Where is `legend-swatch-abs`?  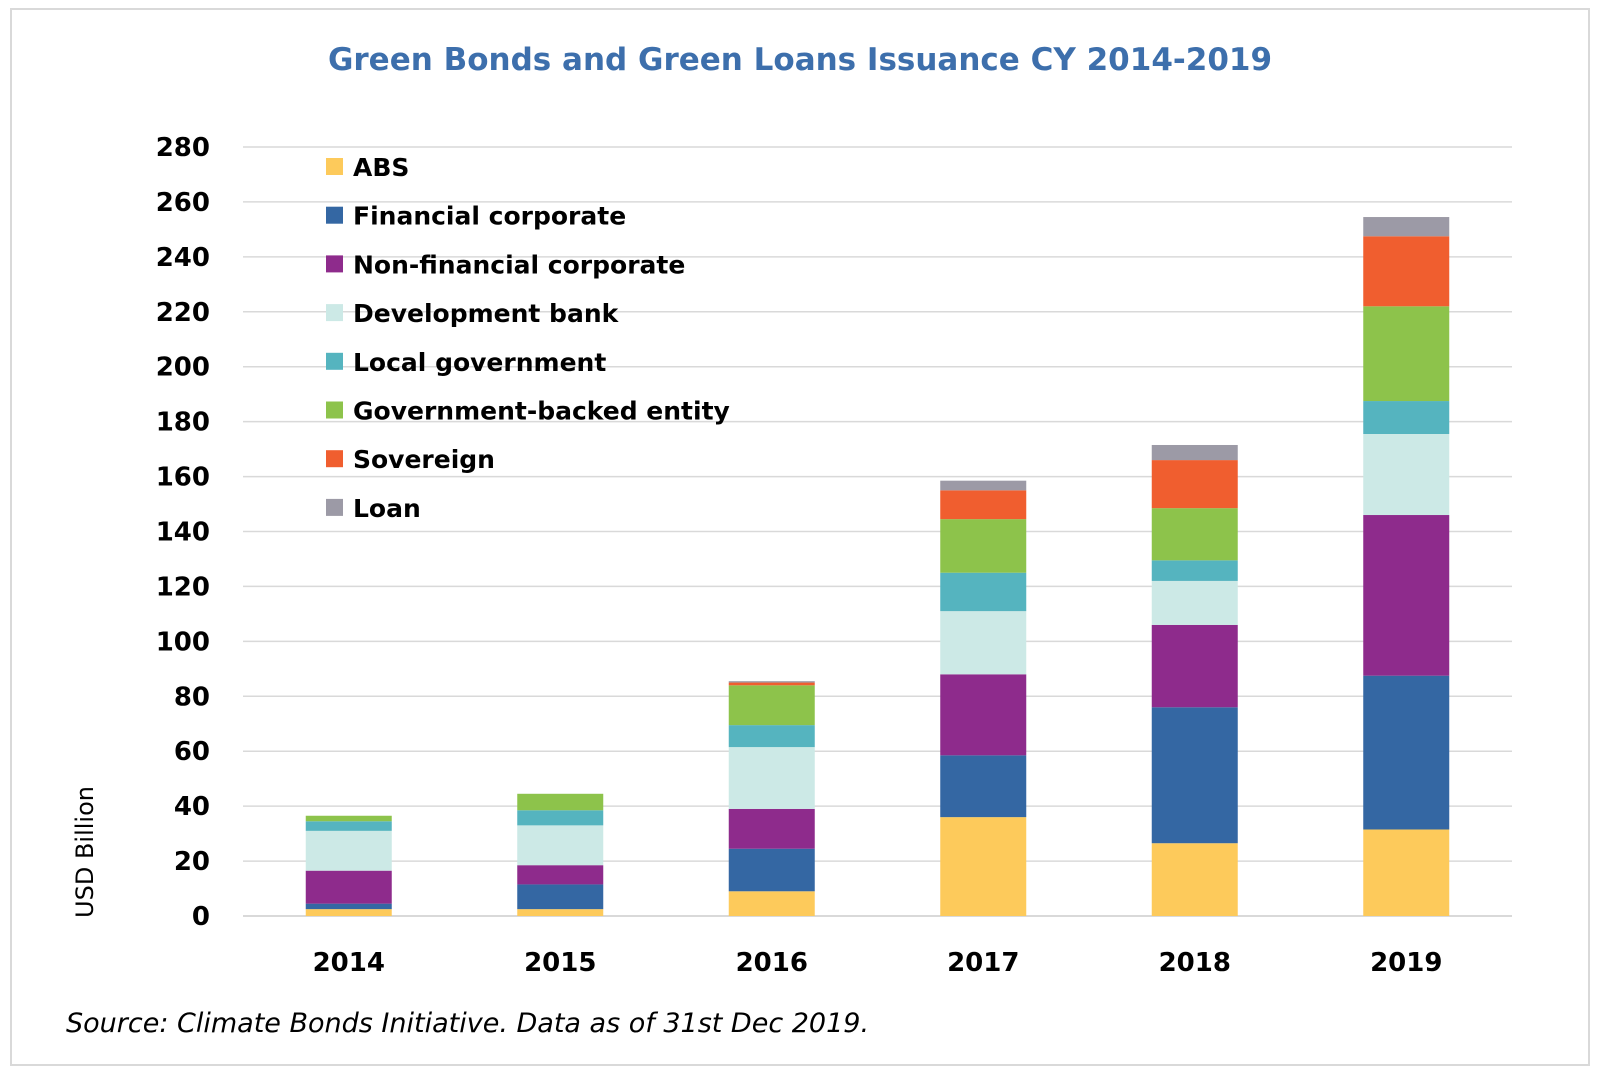 legend-swatch-abs is located at coordinates (334, 166).